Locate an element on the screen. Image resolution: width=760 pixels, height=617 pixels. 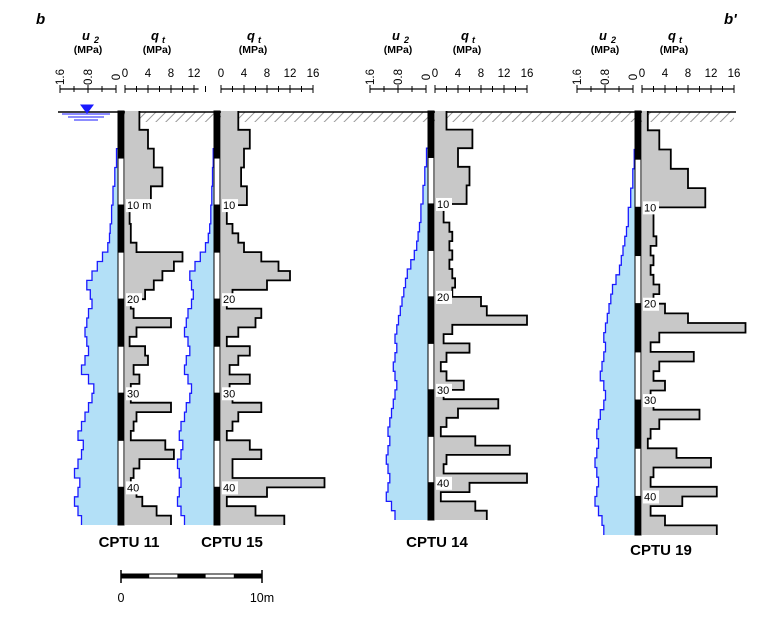
cptu-15-qt-tick-label-0: 0 is located at coordinates (221, 74).